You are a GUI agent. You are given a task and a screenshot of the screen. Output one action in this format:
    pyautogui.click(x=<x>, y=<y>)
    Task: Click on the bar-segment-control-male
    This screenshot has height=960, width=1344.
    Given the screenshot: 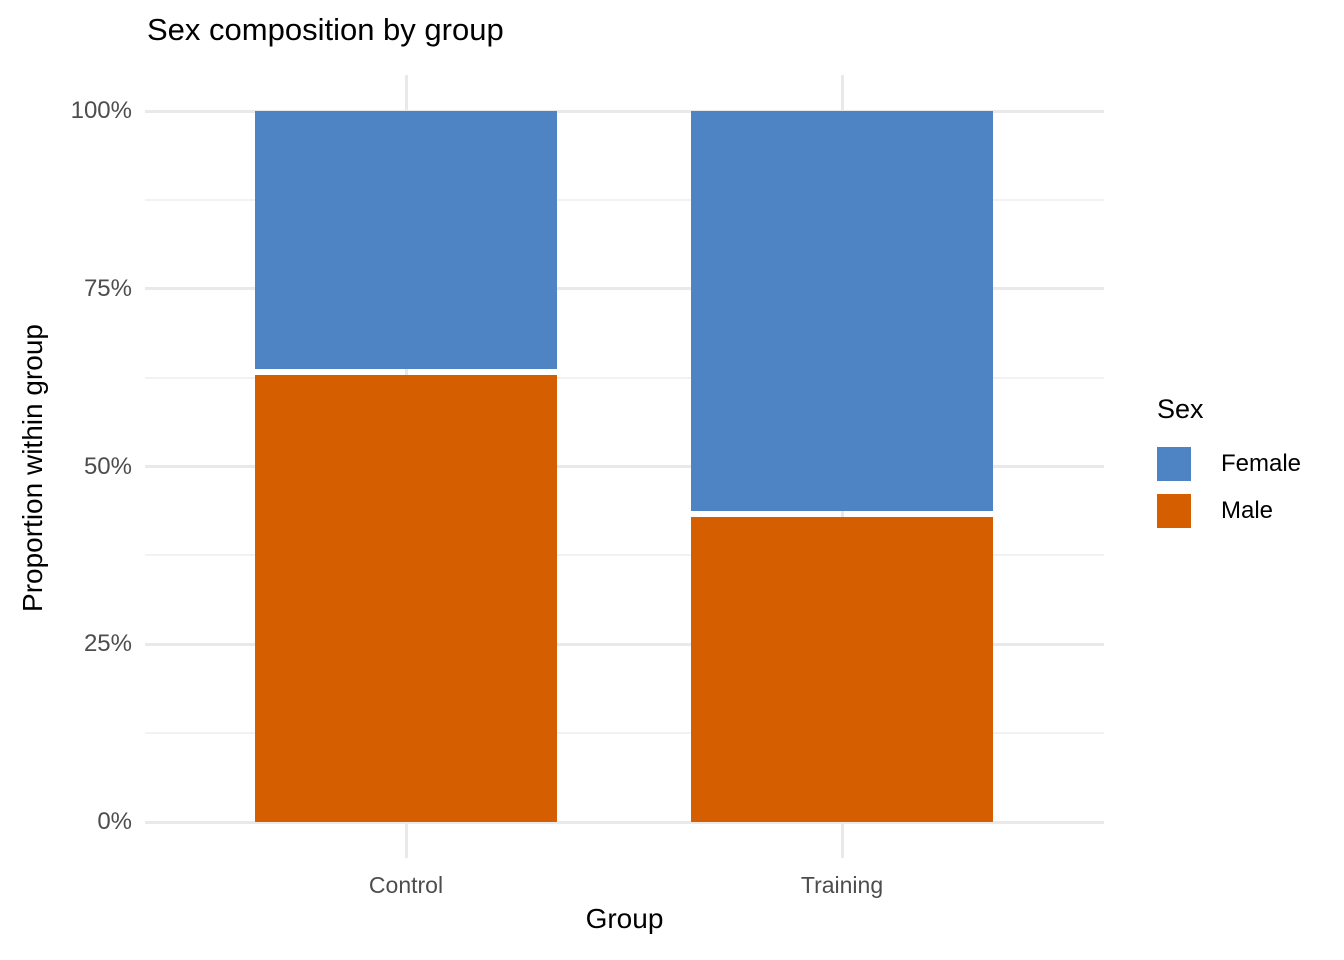 What is the action you would take?
    pyautogui.click(x=406, y=598)
    